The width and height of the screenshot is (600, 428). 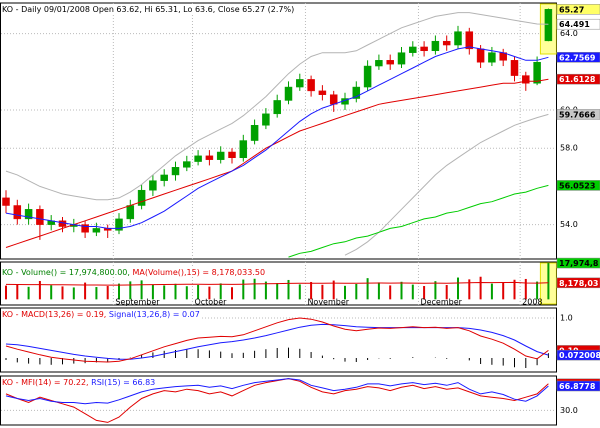 I want to click on x-tick-label: October, so click(x=210, y=302).